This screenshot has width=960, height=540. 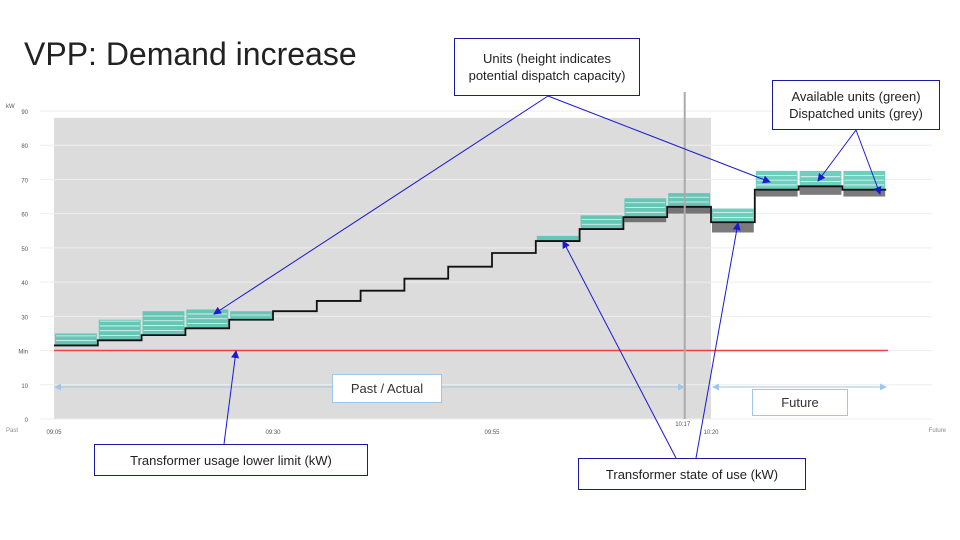 What do you see at coordinates (23, 353) in the screenshot?
I see `y-tick-label: Min` at bounding box center [23, 353].